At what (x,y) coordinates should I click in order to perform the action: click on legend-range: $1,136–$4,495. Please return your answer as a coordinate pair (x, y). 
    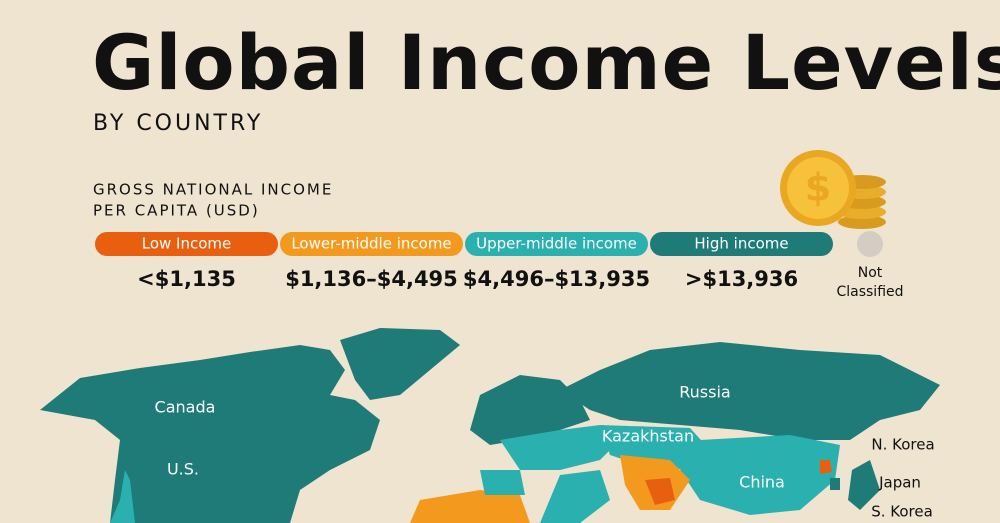
    Looking at the image, I should click on (371, 279).